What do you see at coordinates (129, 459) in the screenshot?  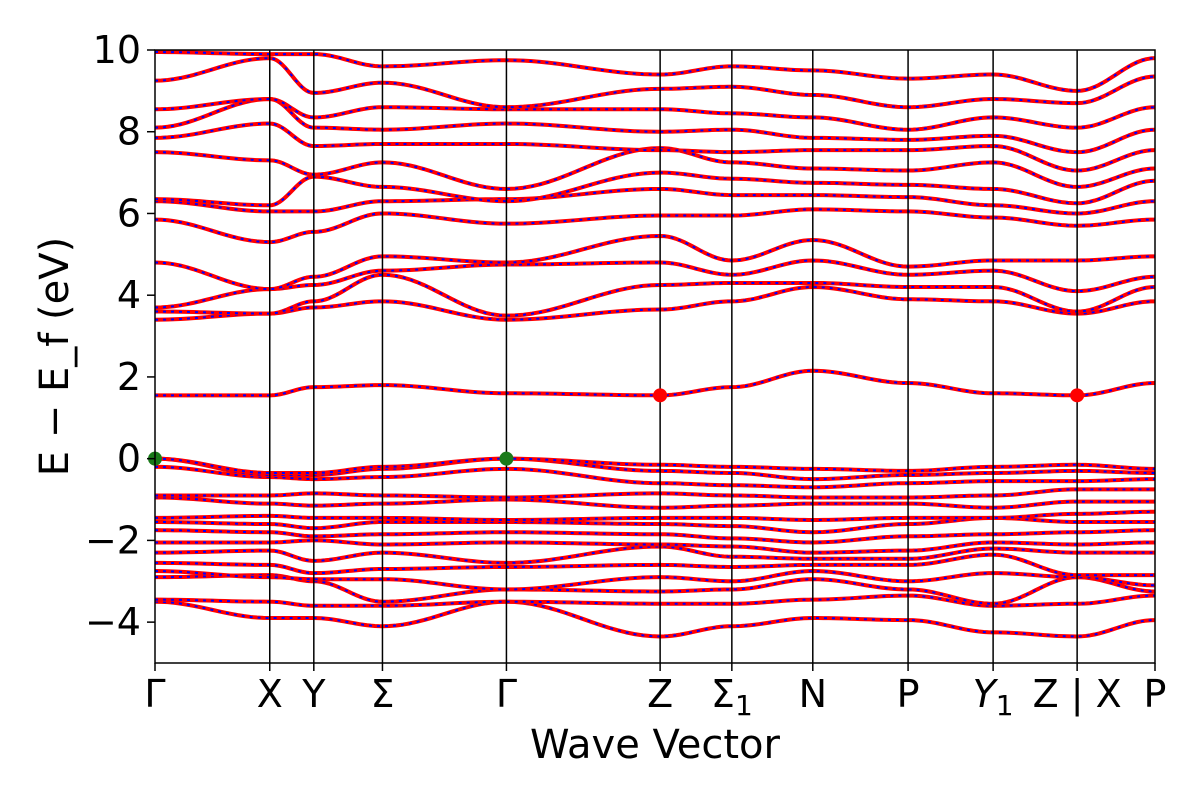 I see `y-tick-label-2: 0` at bounding box center [129, 459].